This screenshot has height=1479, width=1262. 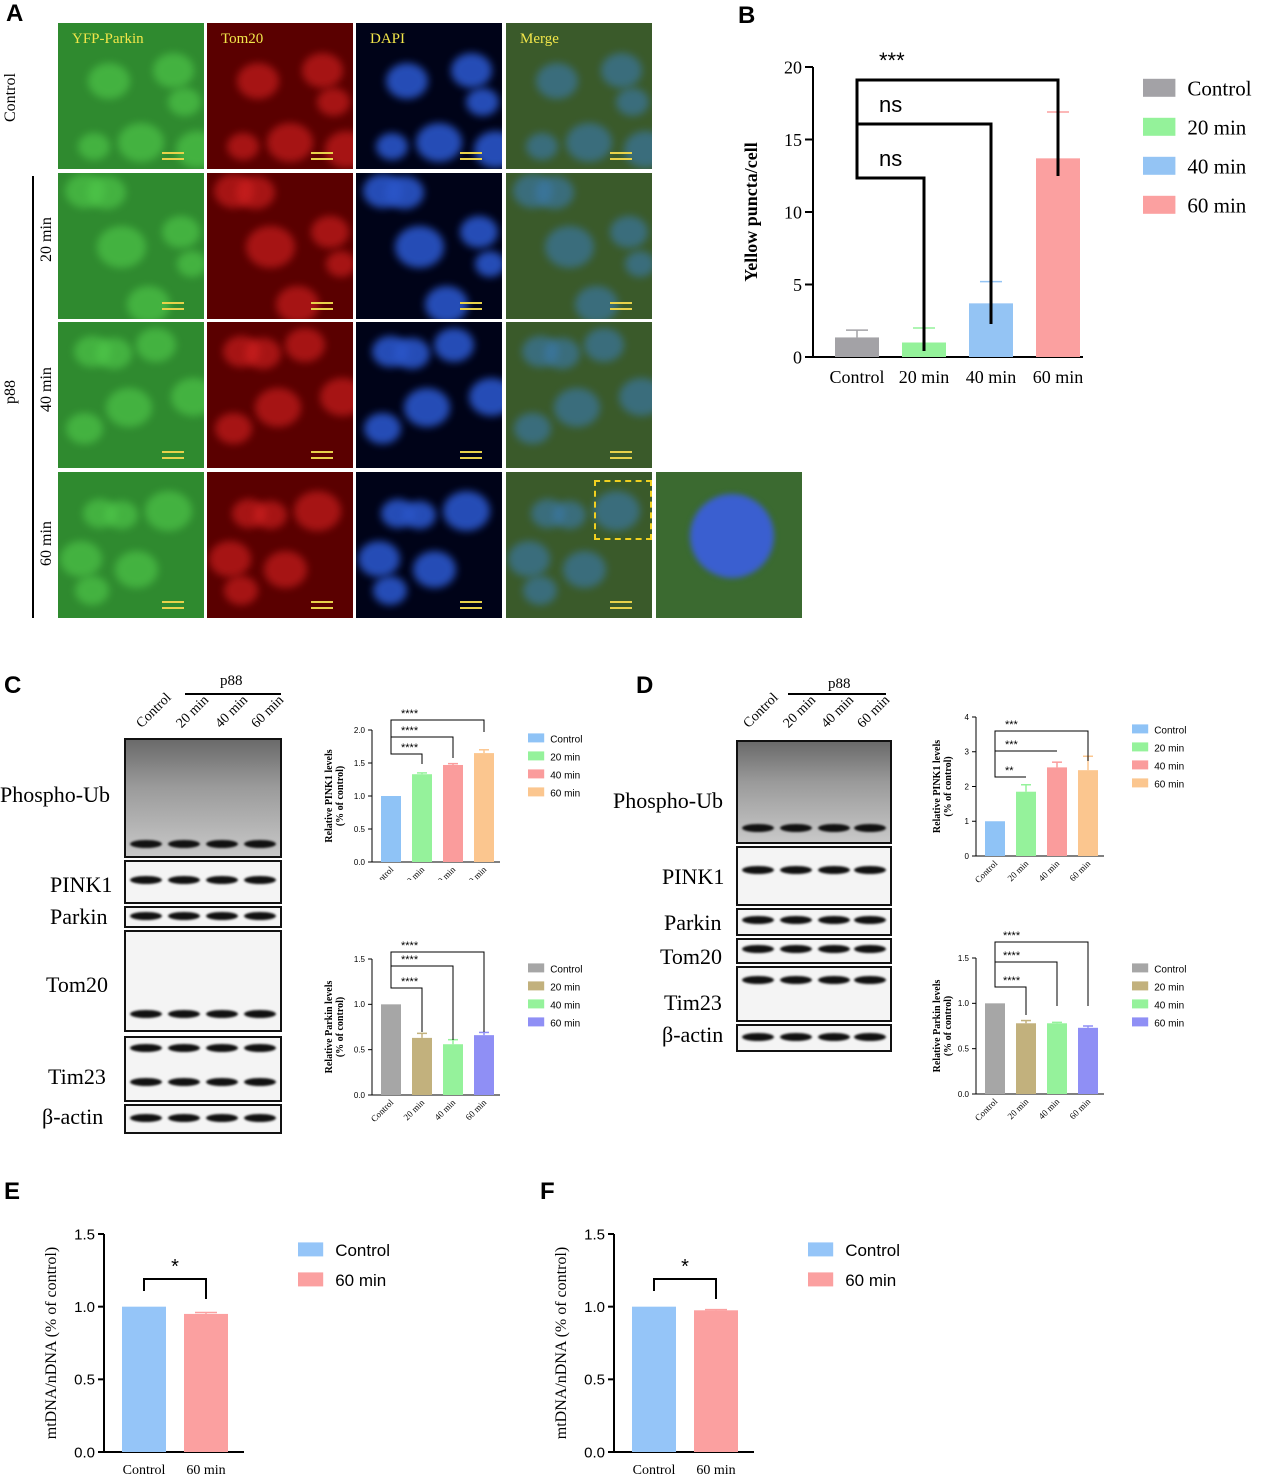 I want to click on protein-label-c-parkin: Parkin, so click(x=79, y=916).